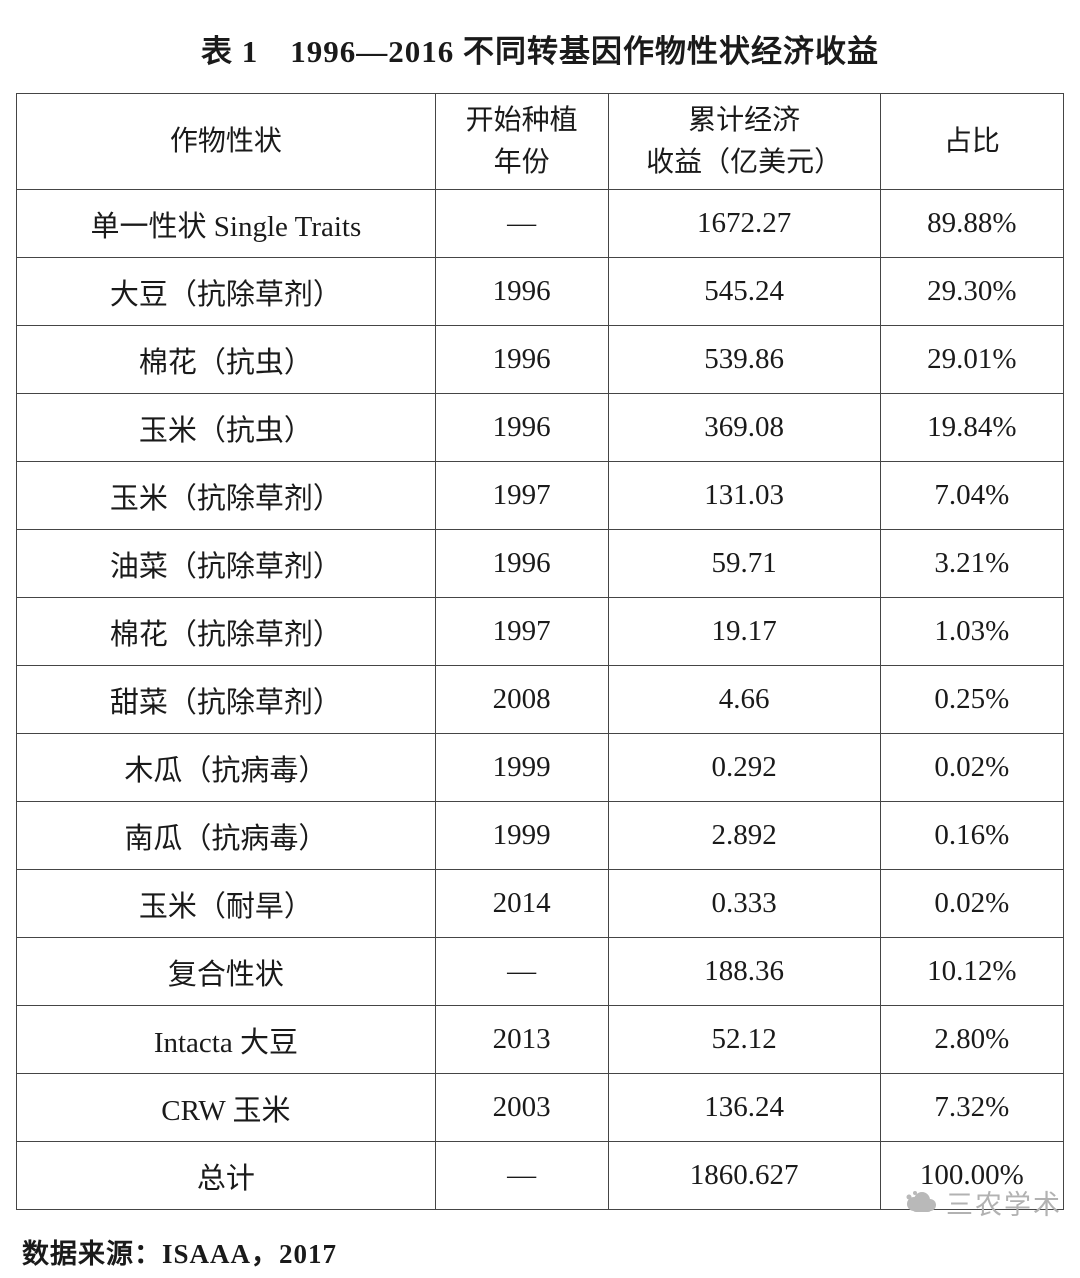 This screenshot has width=1080, height=1278. What do you see at coordinates (226, 903) in the screenshot?
I see `cell-trait: 玉米（耐旱）` at bounding box center [226, 903].